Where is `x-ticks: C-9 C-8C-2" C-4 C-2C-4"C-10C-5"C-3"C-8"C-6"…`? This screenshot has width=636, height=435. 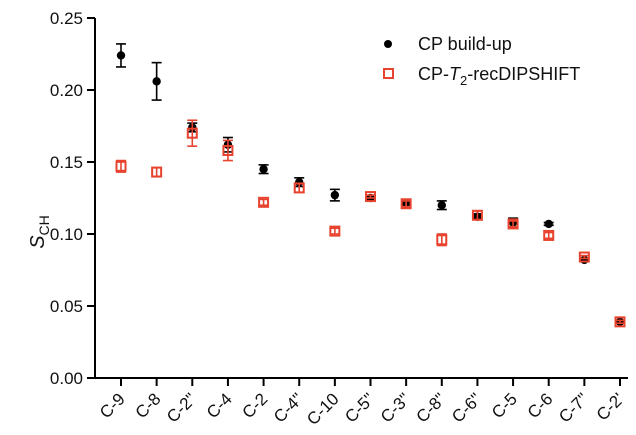 x-ticks: C-9 C-8C-2" C-4 C-2C-4"C-10C-5"C-3"C-8"C-6"… is located at coordinates (362, 403).